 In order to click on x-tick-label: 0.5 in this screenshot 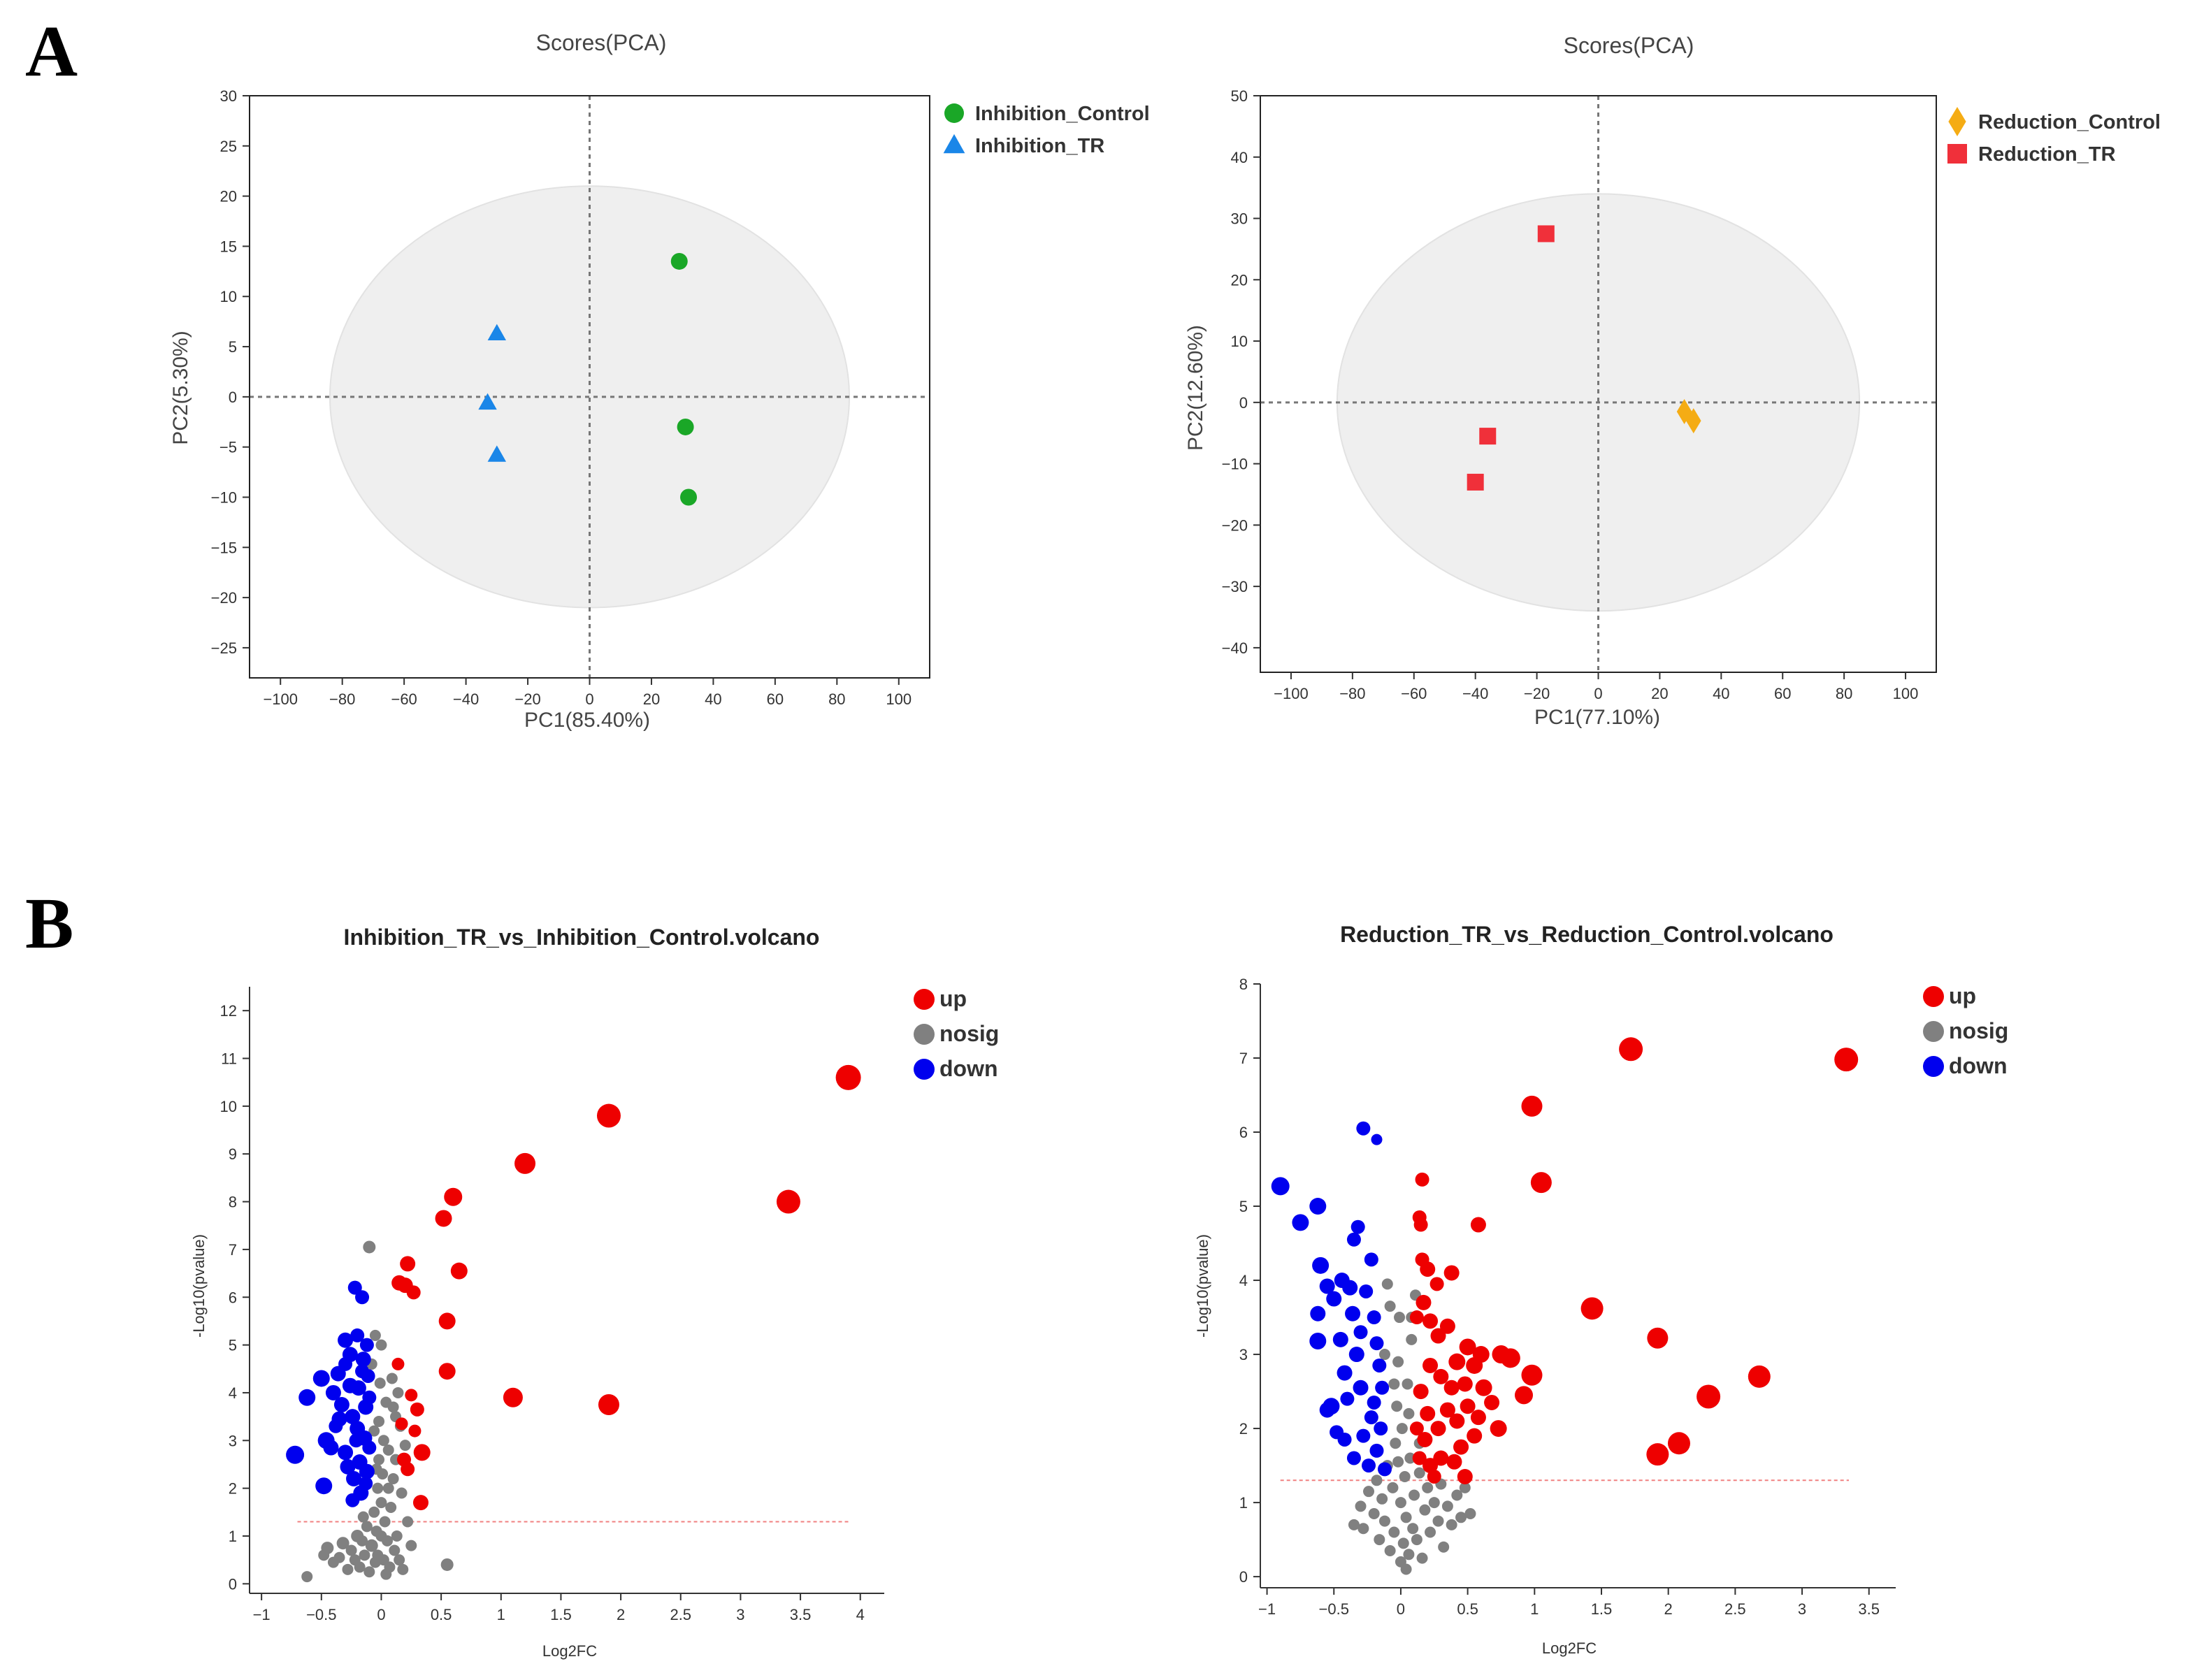, I will do `click(442, 1615)`.